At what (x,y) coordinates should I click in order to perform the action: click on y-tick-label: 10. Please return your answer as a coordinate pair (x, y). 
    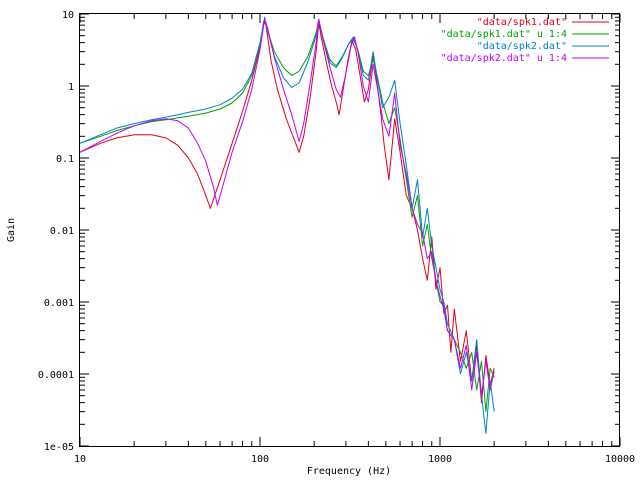
    Looking at the image, I should click on (68, 15).